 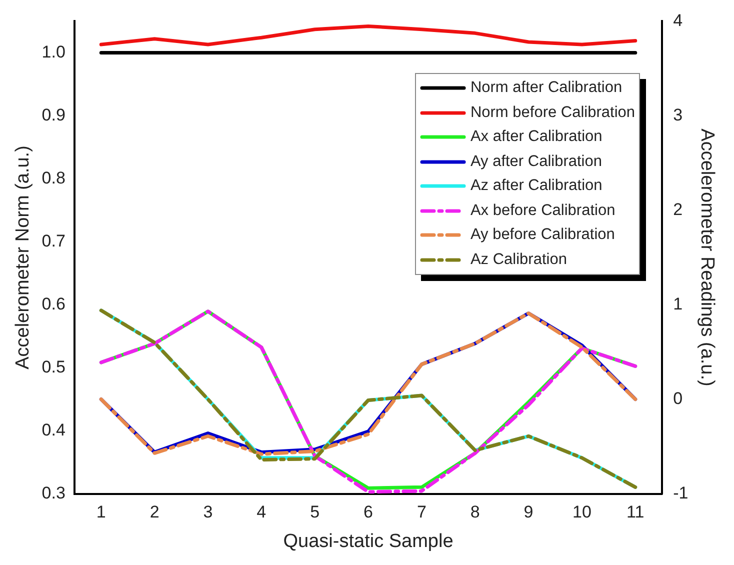 I want to click on x-tick-label: 11, so click(x=635, y=512).